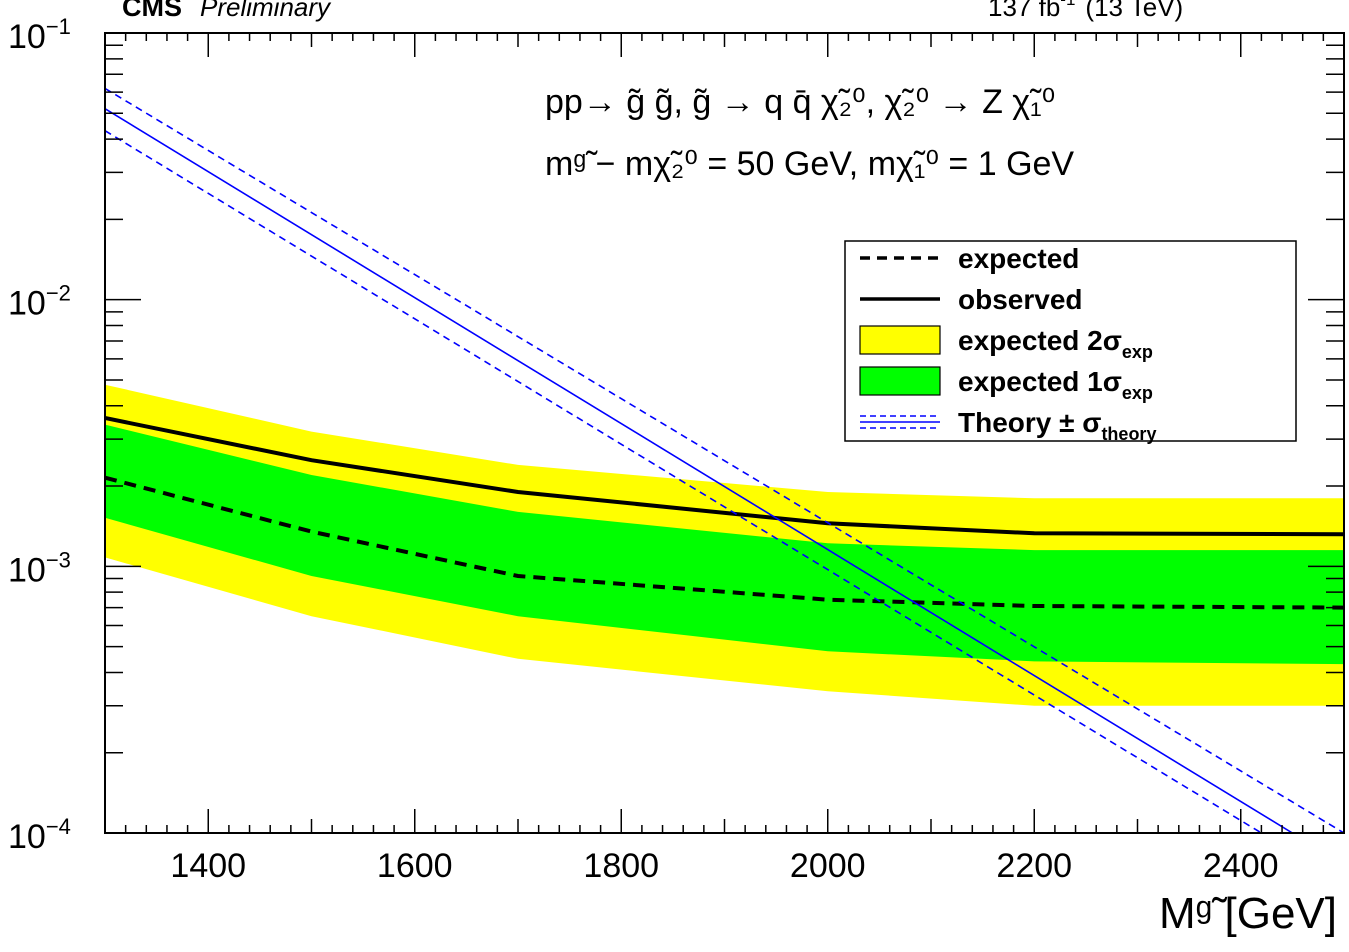  Describe the element at coordinates (900, 381) in the screenshot. I see `legend-swatch-green` at that location.